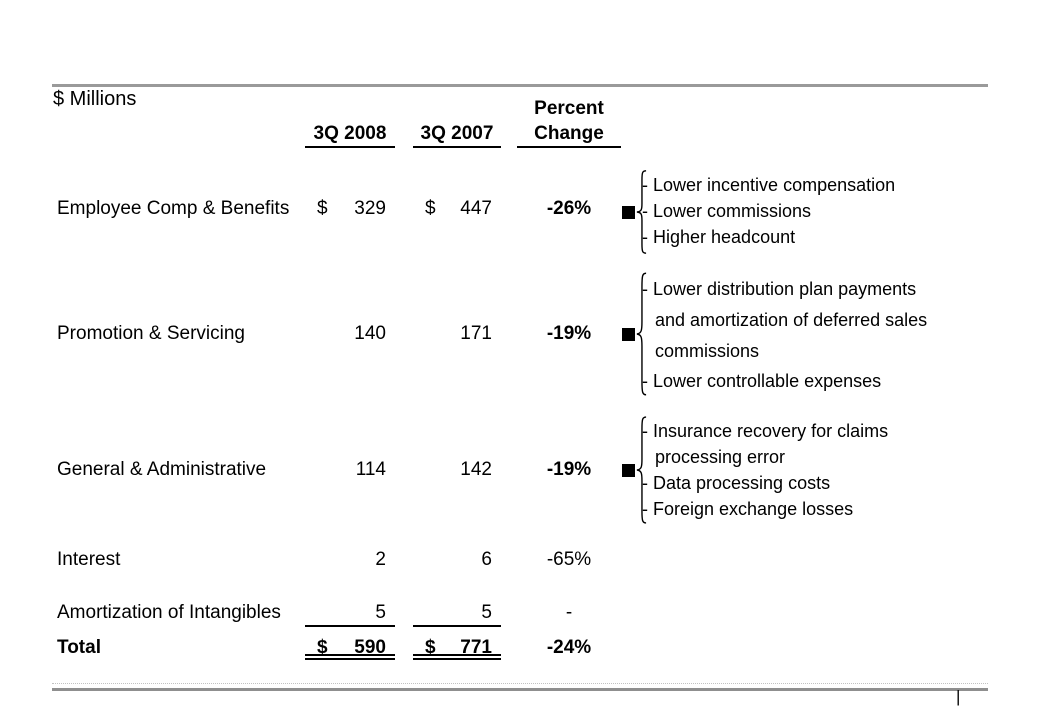 This screenshot has height=720, width=1039. What do you see at coordinates (476, 469) in the screenshot?
I see `amount: 142` at bounding box center [476, 469].